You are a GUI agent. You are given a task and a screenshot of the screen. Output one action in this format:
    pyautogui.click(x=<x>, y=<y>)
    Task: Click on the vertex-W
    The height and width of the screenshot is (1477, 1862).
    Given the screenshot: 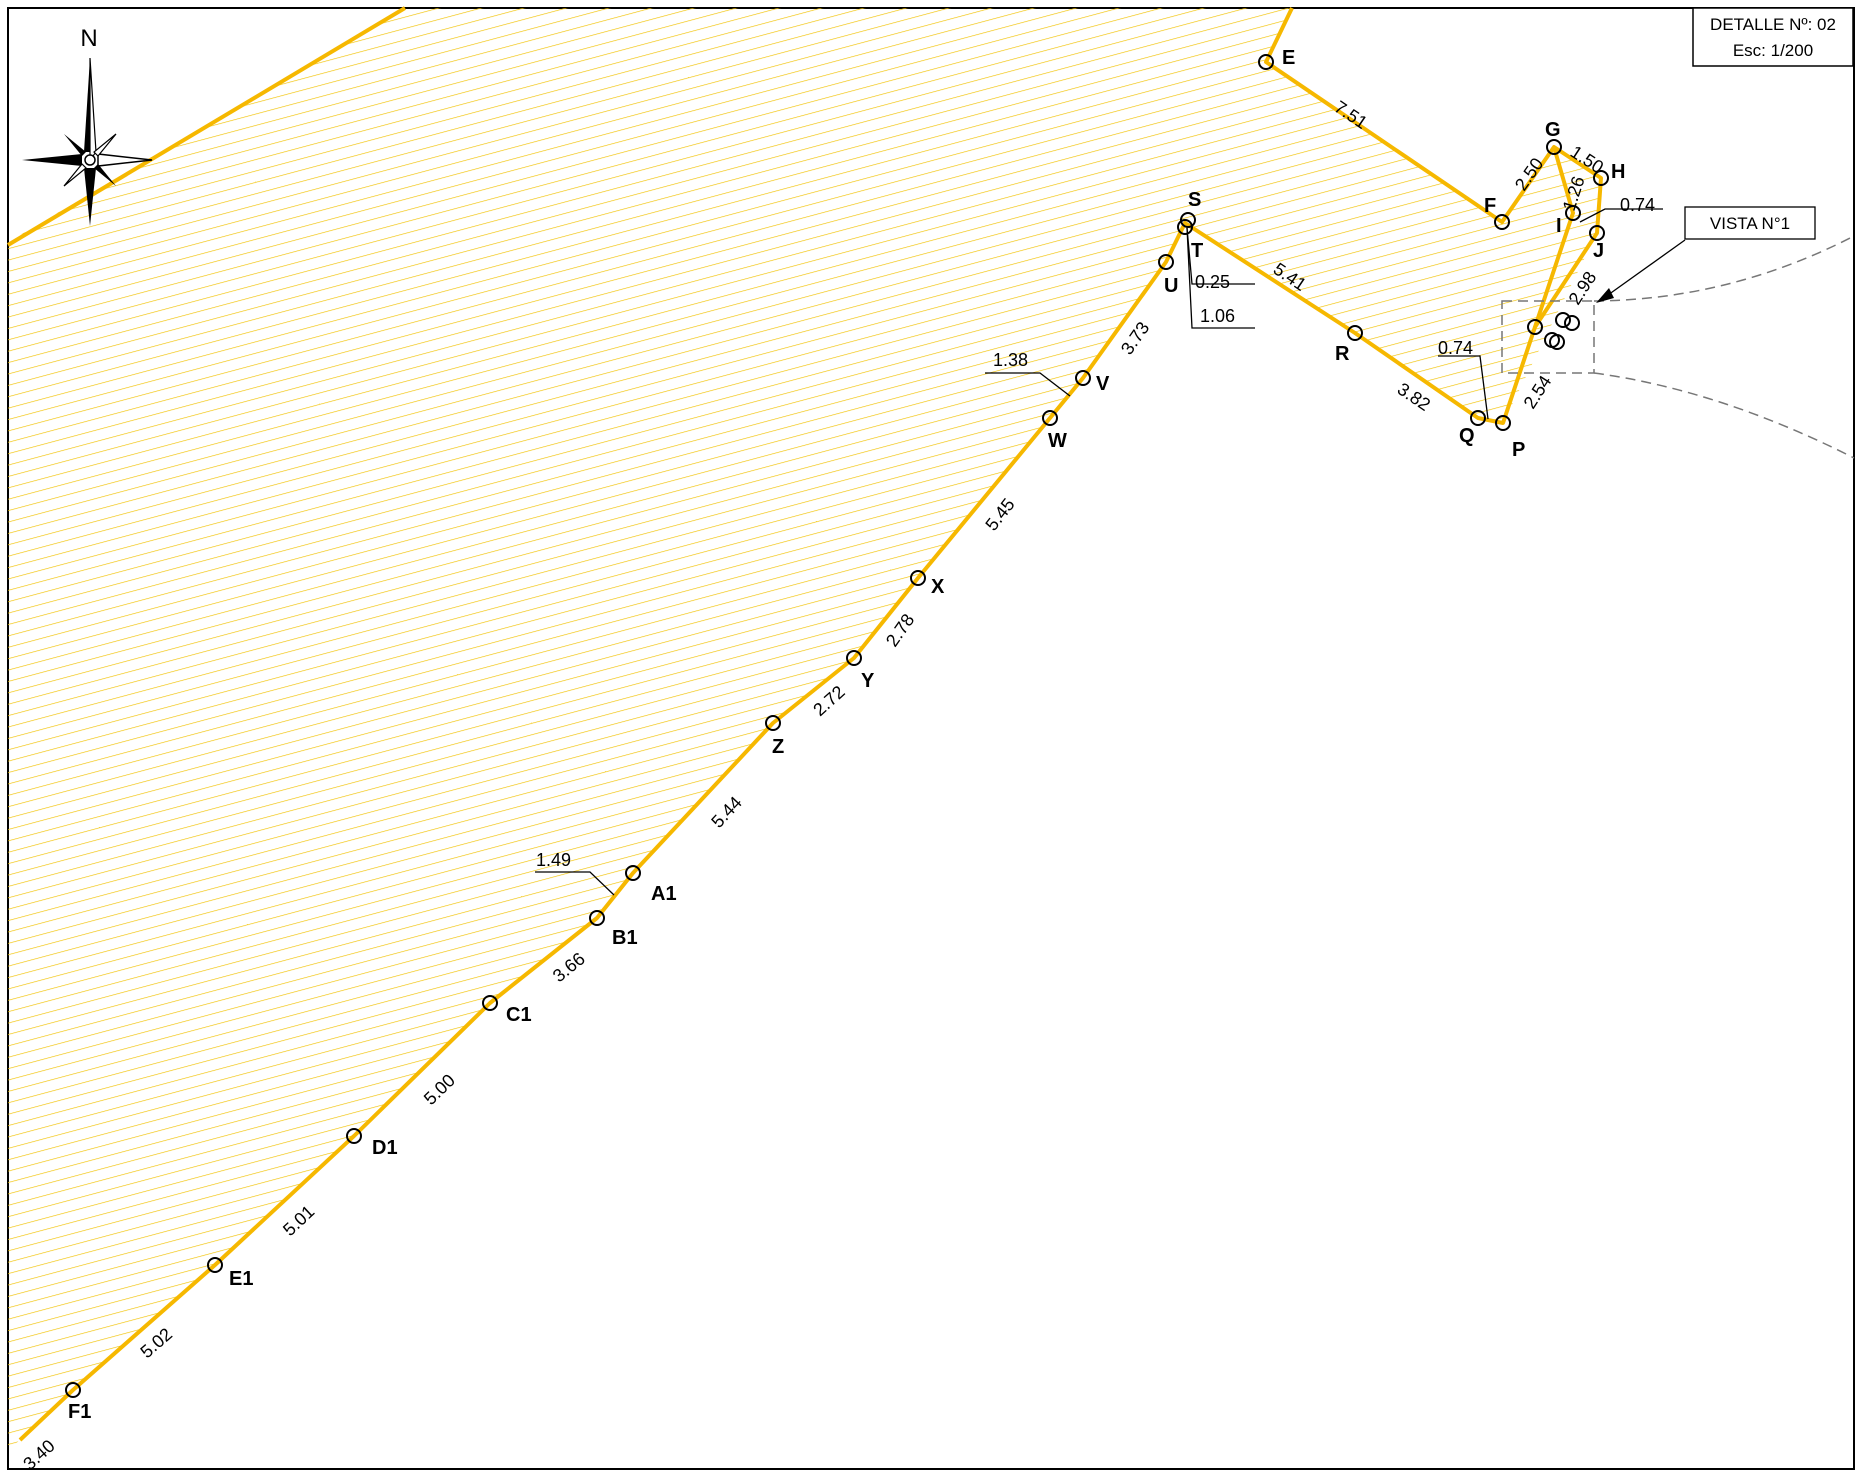 What is the action you would take?
    pyautogui.click(x=1050, y=418)
    